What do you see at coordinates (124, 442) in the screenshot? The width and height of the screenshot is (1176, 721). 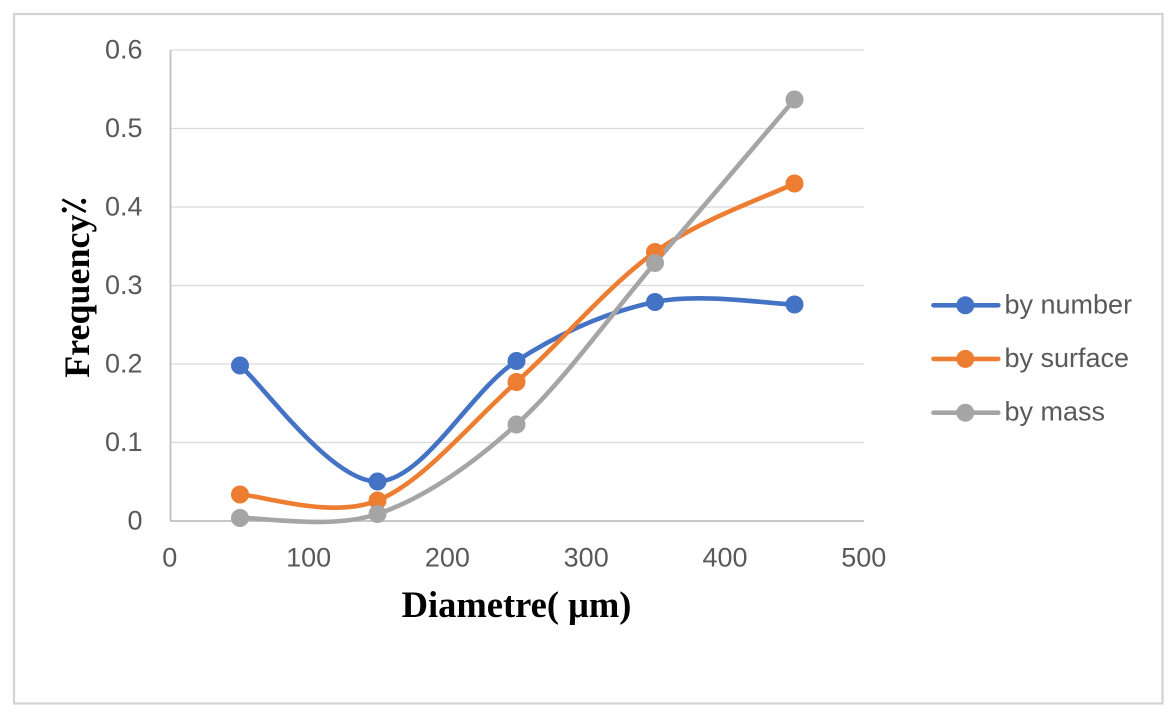 I see `svg-text: 0.1` at bounding box center [124, 442].